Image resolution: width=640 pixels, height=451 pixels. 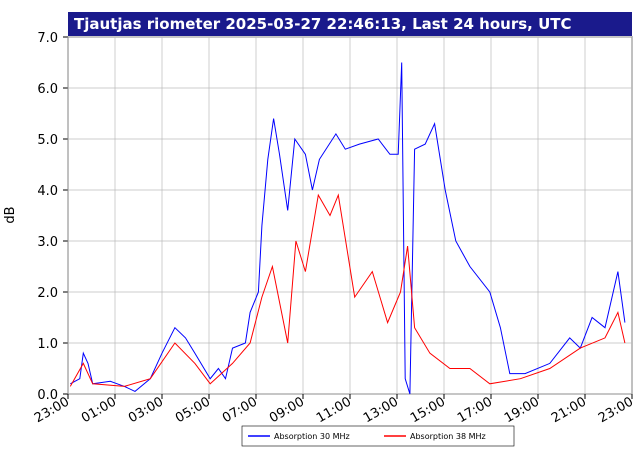 I want to click on x-tick-label: 13:00, so click(x=381, y=410).